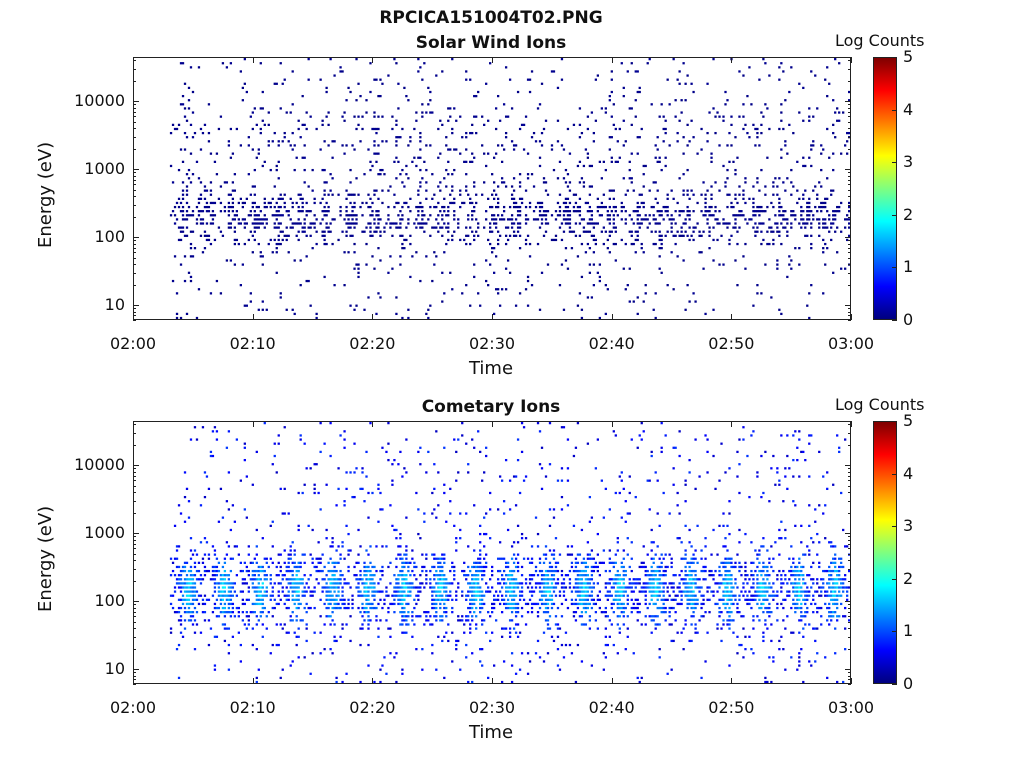 The width and height of the screenshot is (1024, 768). What do you see at coordinates (133, 343) in the screenshot?
I see `x-tick-label: 02:00` at bounding box center [133, 343].